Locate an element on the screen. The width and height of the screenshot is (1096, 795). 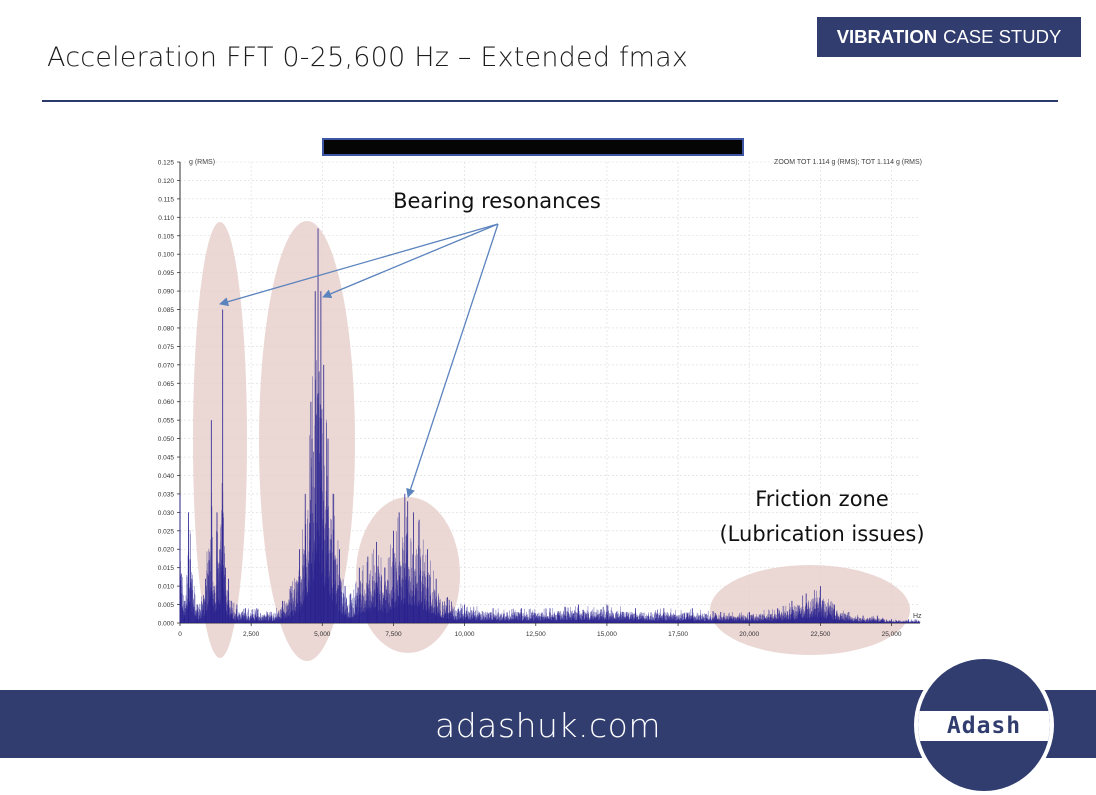
y-tick-label: 0.040 is located at coordinates (166, 476).